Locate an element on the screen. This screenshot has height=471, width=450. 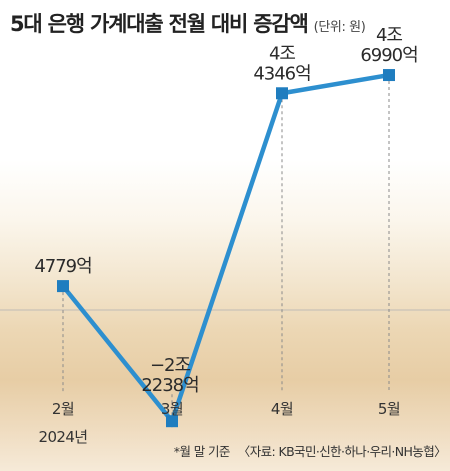
data-label-line: −2조 is located at coordinates (170, 365).